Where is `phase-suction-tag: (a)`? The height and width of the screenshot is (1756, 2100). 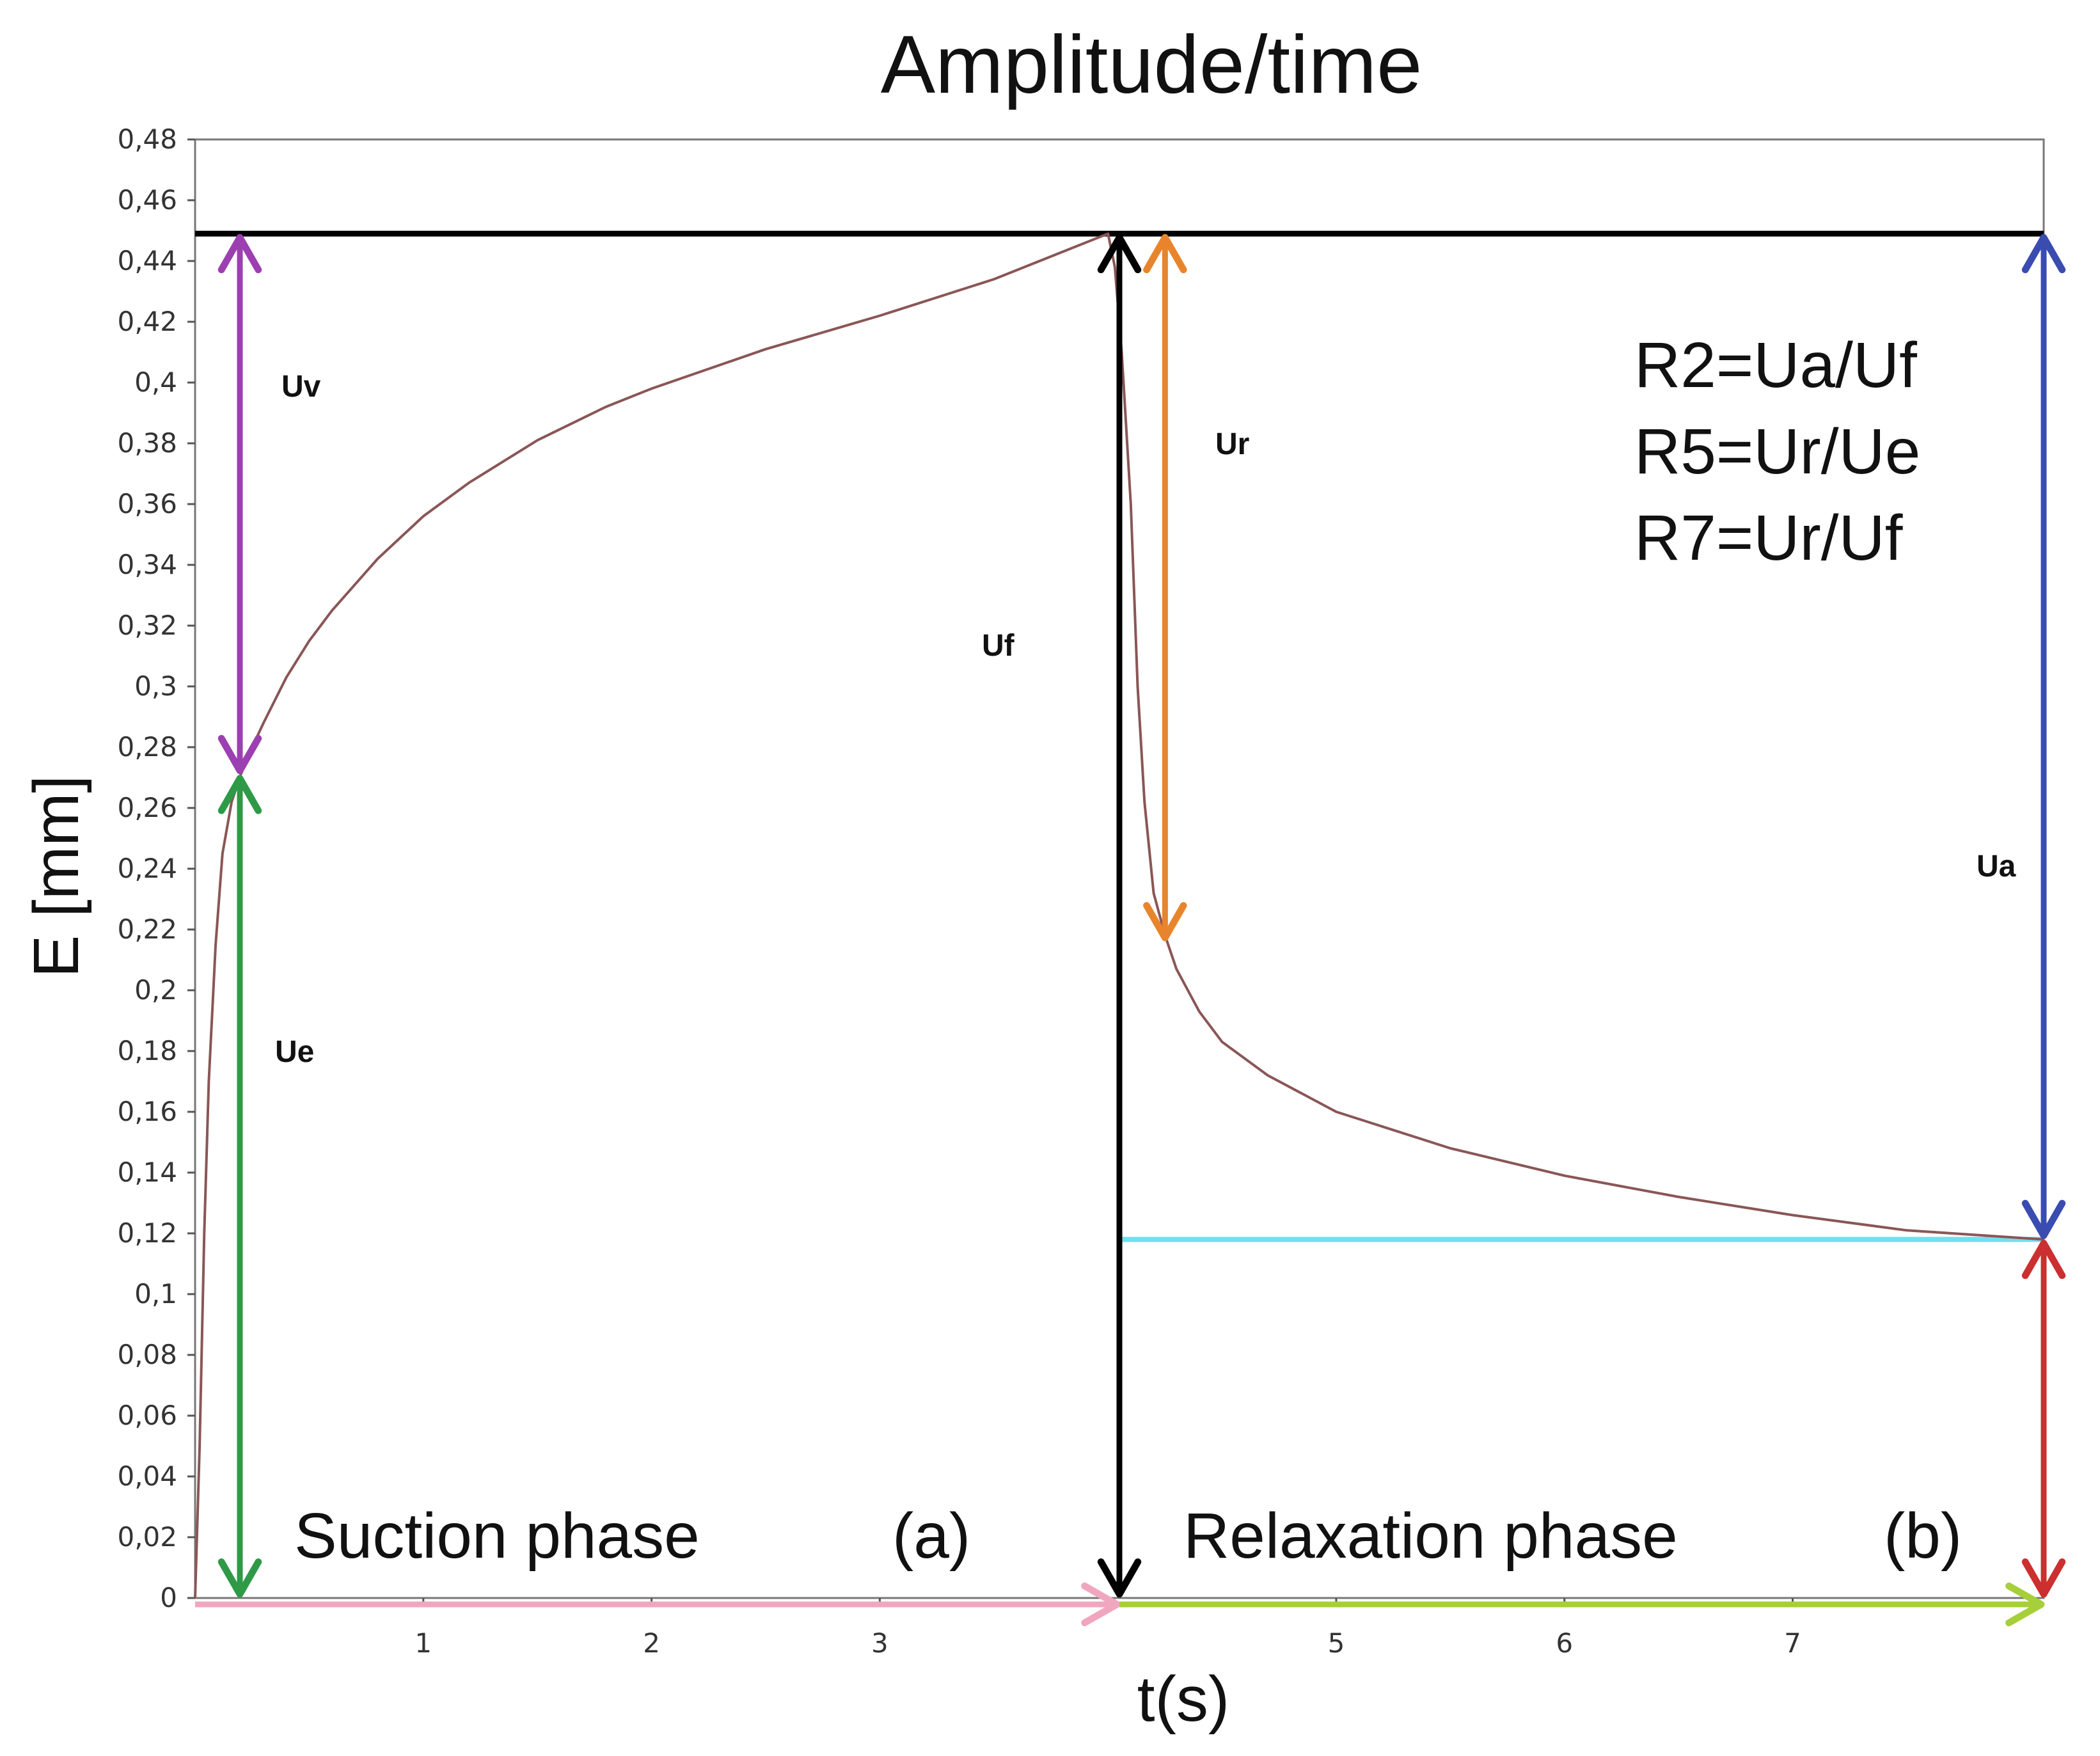 phase-suction-tag: (a) is located at coordinates (931, 1536).